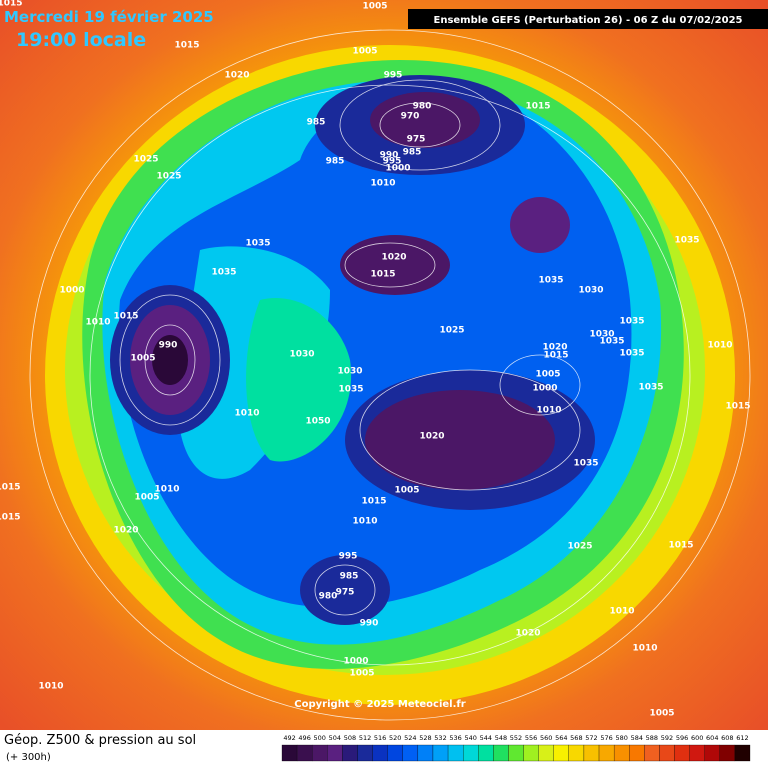  What do you see at coordinates (170, 360) in the screenshot?
I see `low-america-center` at bounding box center [170, 360].